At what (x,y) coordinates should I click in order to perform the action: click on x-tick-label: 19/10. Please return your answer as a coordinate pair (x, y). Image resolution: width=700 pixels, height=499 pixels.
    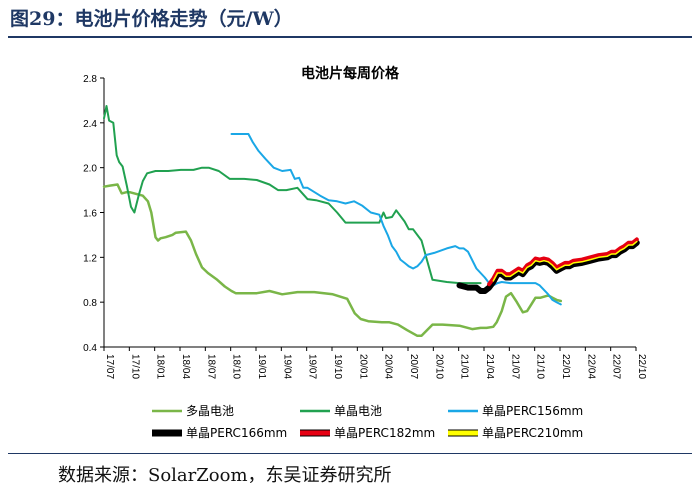
    Looking at the image, I should click on (337, 366).